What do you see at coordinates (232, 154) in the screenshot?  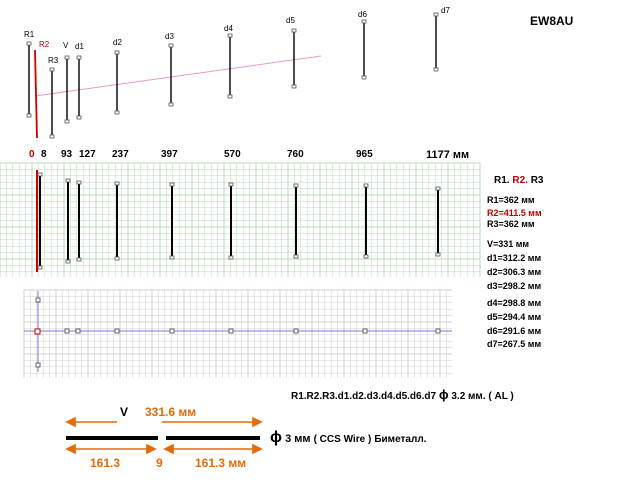 I see `position-570: 570` at bounding box center [232, 154].